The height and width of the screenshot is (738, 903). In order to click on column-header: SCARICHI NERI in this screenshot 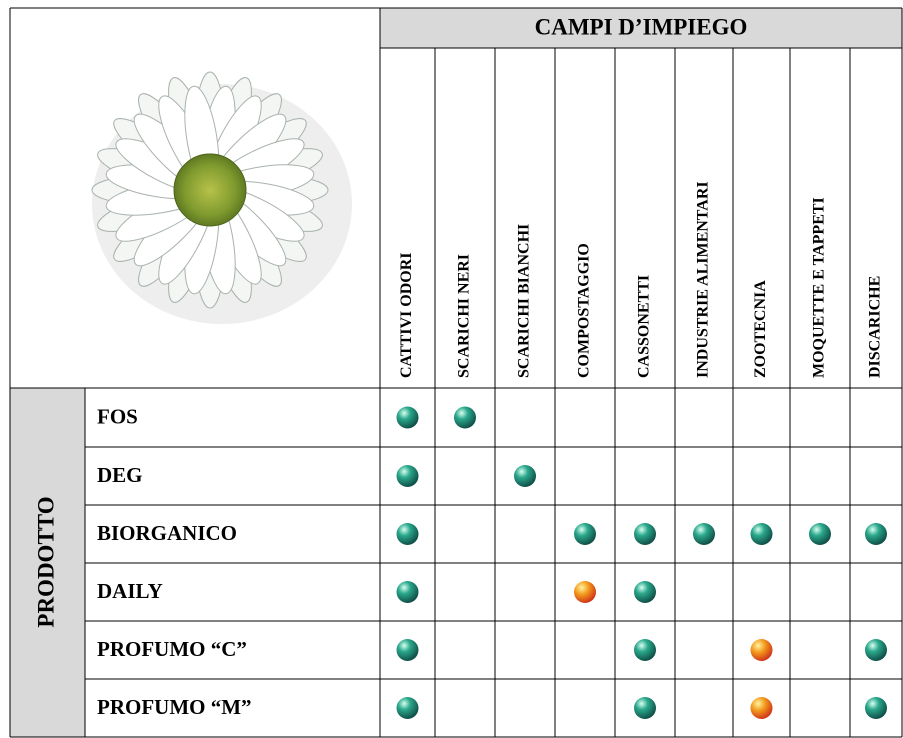, I will do `click(464, 316)`.